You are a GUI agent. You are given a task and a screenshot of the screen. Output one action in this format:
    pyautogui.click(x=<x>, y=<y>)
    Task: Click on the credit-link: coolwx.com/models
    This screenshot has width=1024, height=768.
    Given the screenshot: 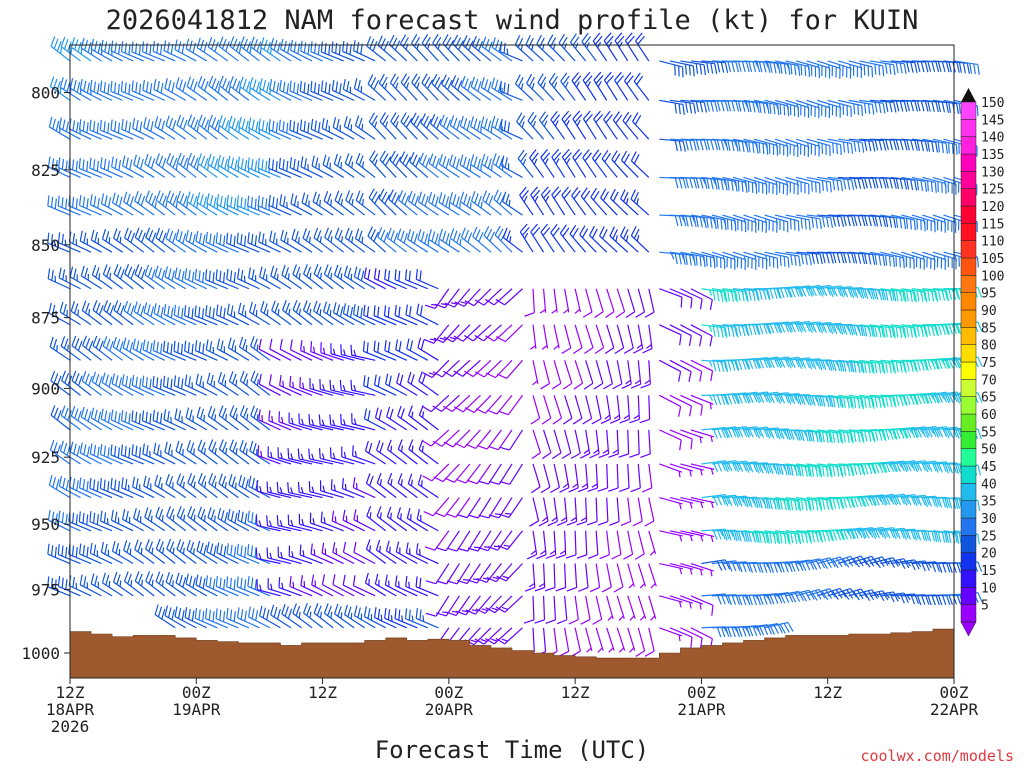 What is the action you would take?
    pyautogui.click(x=937, y=756)
    